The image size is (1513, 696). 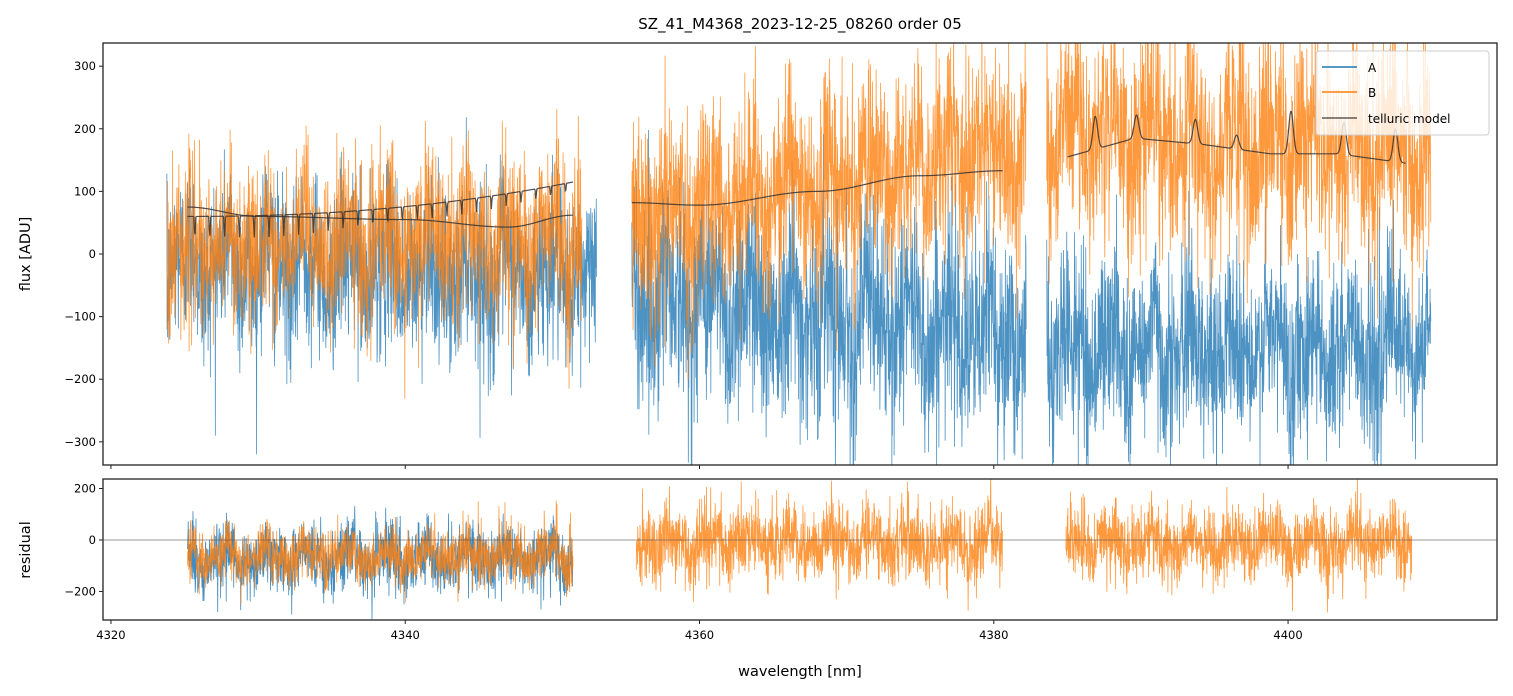 I want to click on flux-ytick-label: 200, so click(x=85, y=129).